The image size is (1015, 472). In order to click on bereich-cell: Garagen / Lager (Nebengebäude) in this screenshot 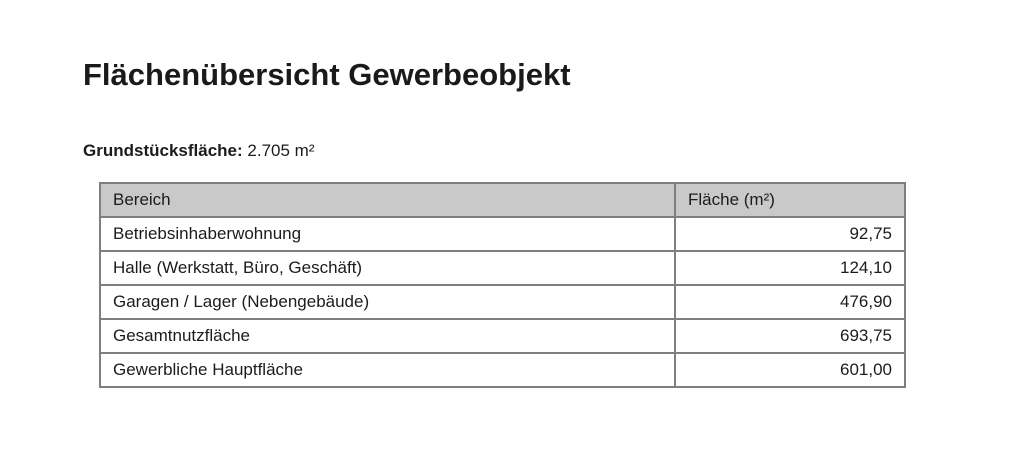, I will do `click(387, 302)`.